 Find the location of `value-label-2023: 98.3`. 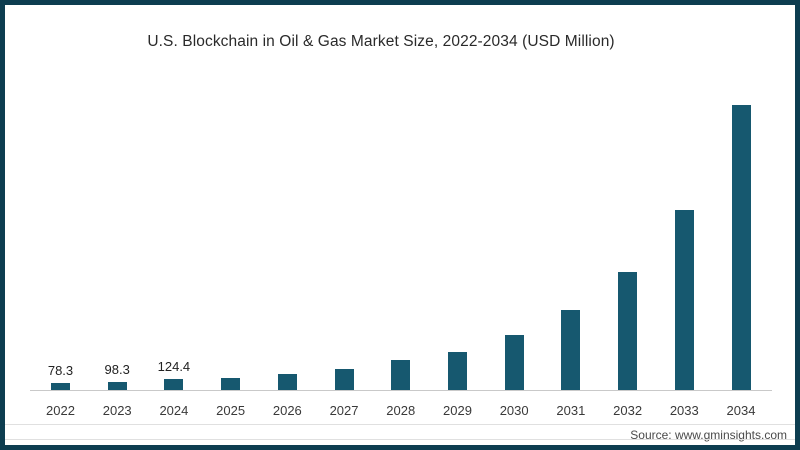

value-label-2023: 98.3 is located at coordinates (117, 369).